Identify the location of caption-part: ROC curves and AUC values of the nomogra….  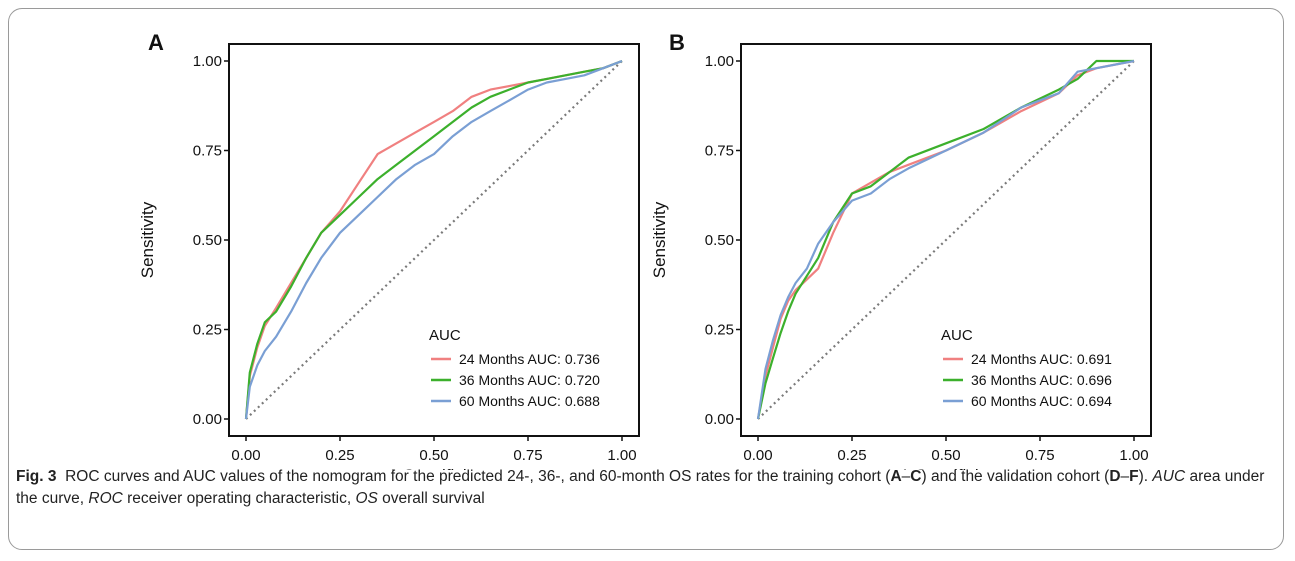
(478, 476).